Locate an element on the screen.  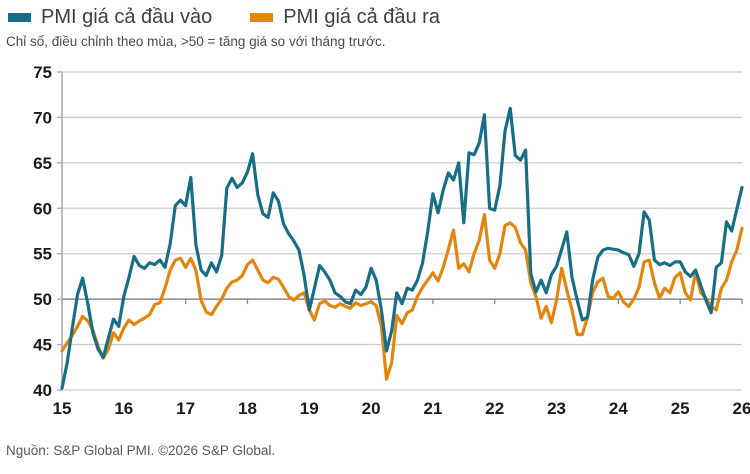
y-tick-label-45: 45 is located at coordinates (42, 345).